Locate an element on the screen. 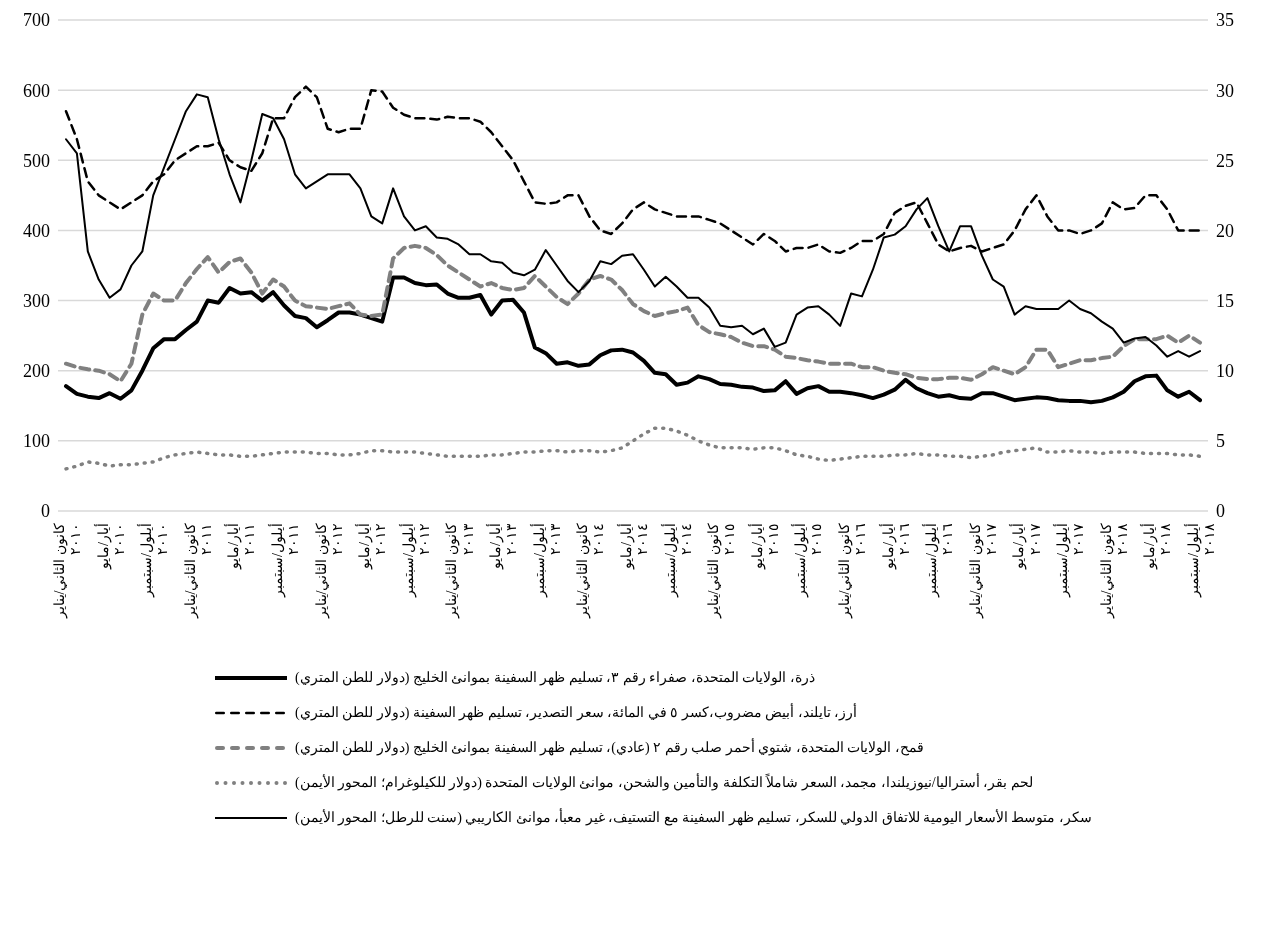 This screenshot has width=1263, height=929. y-tick-label: 300 is located at coordinates (36, 300).